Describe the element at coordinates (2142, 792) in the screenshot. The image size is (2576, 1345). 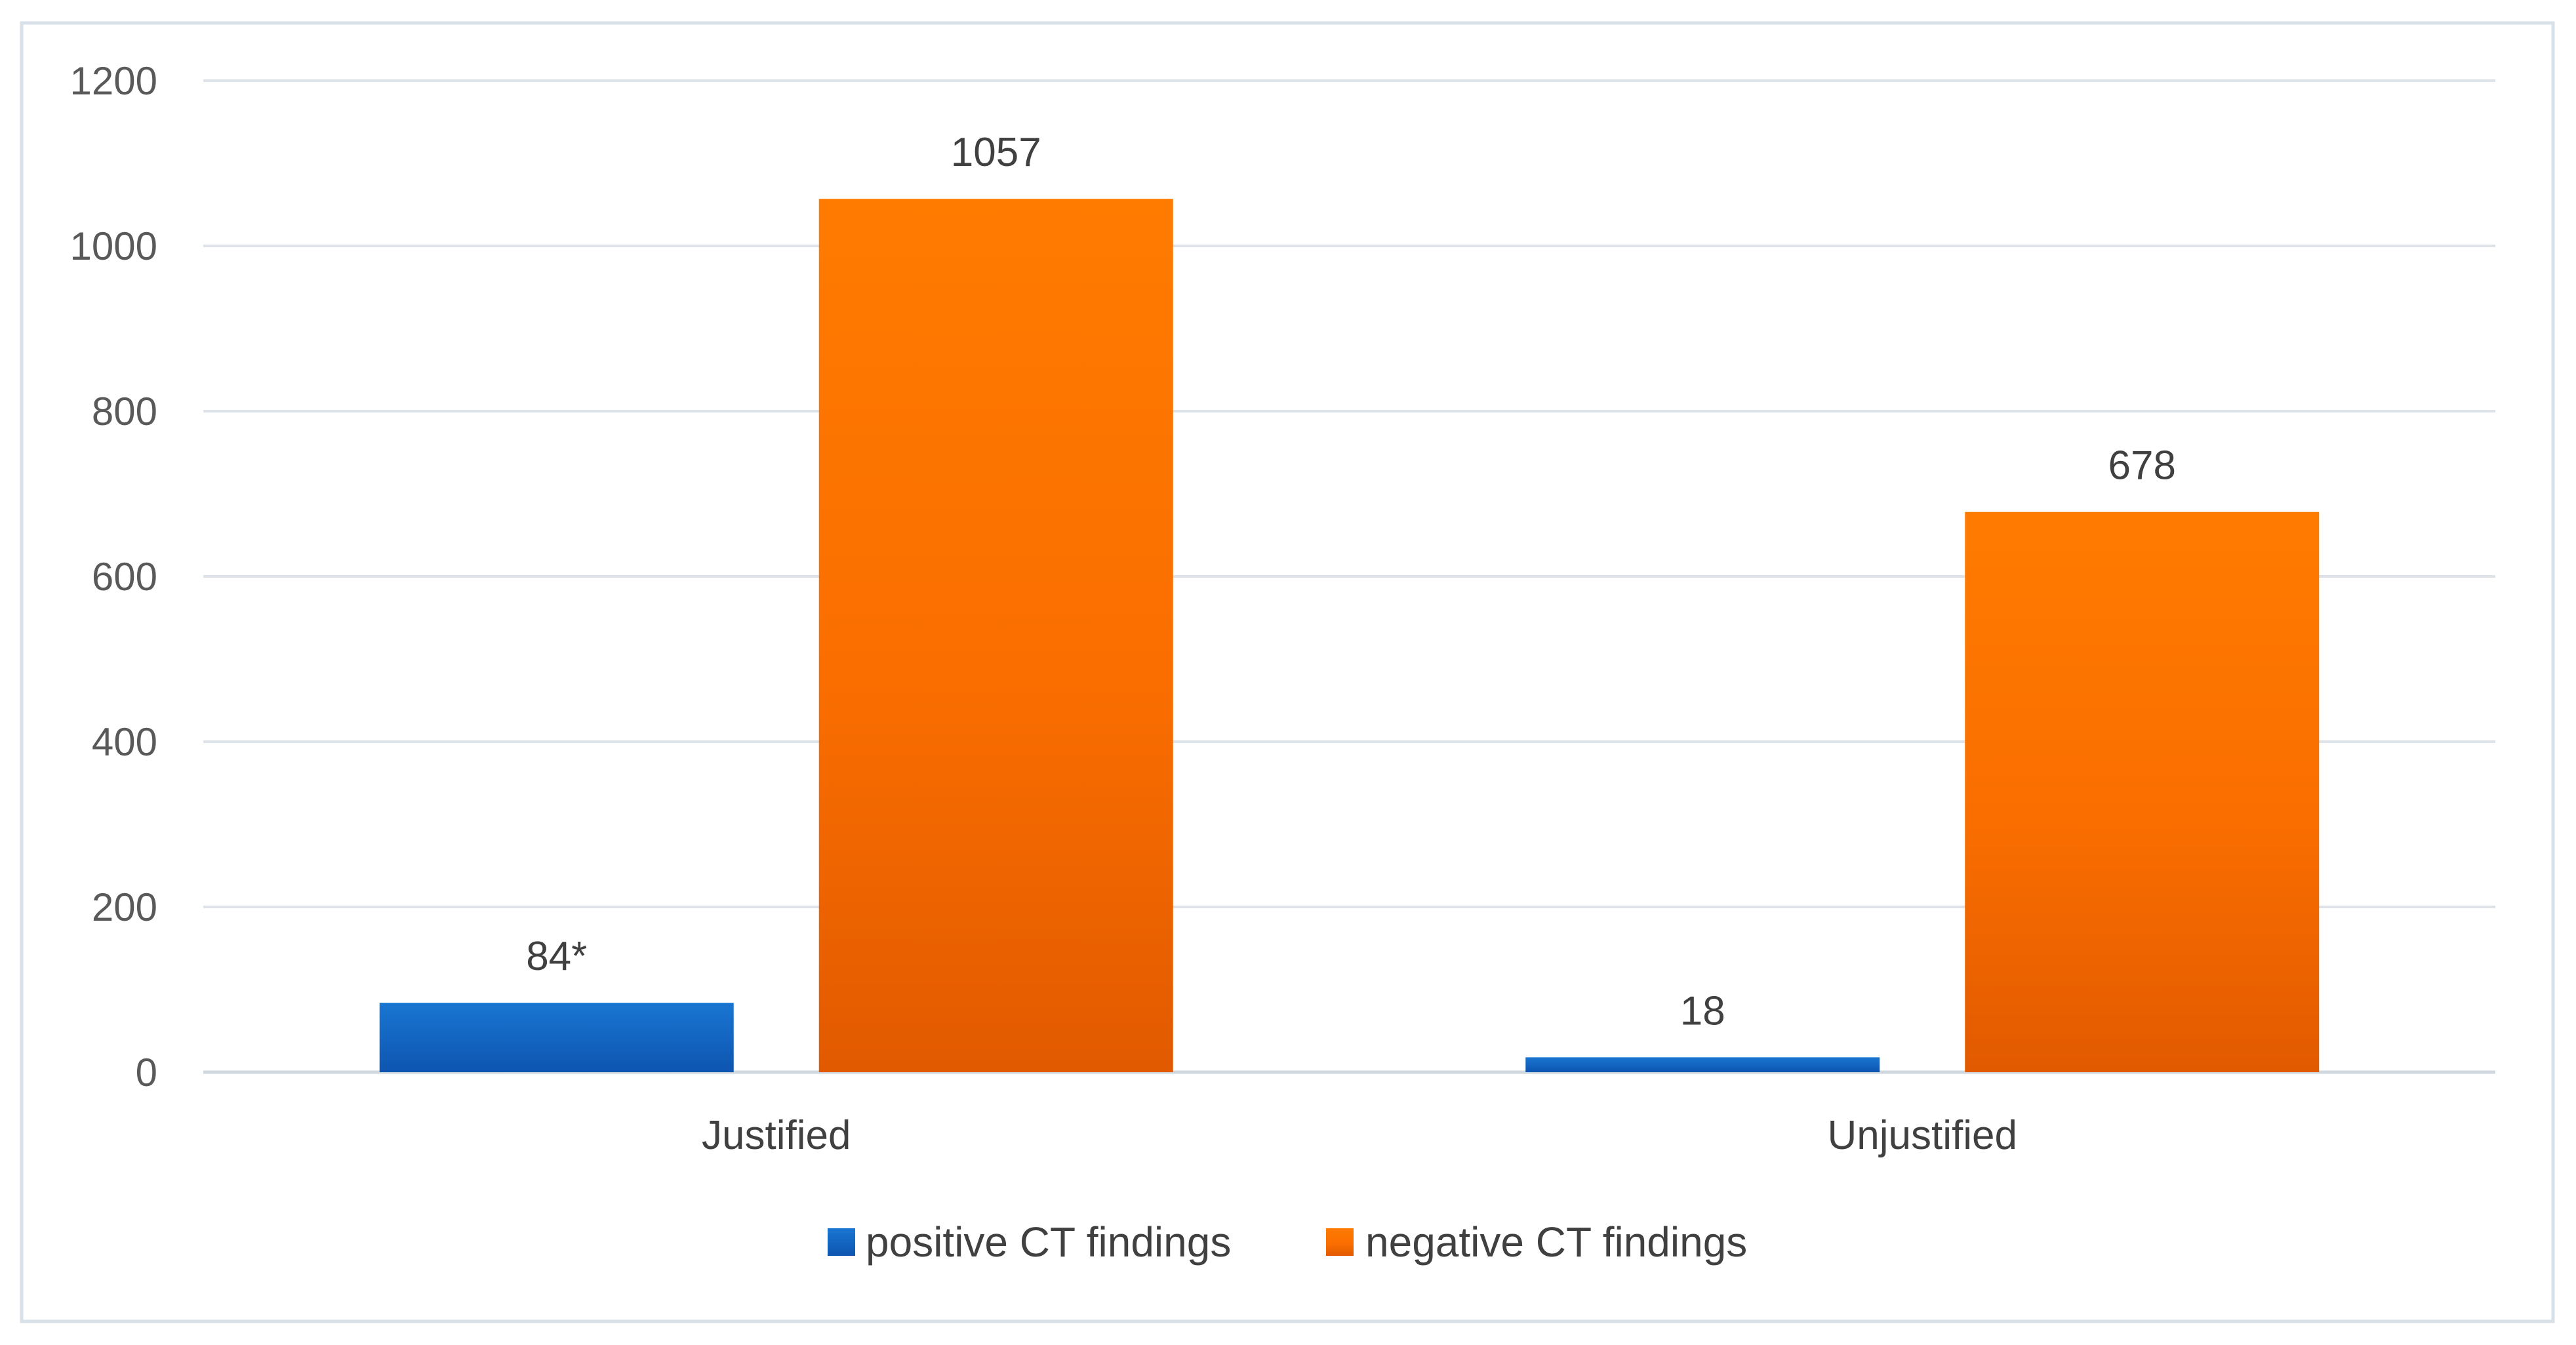
I see `bar-unjustified-negative-ct-findings` at that location.